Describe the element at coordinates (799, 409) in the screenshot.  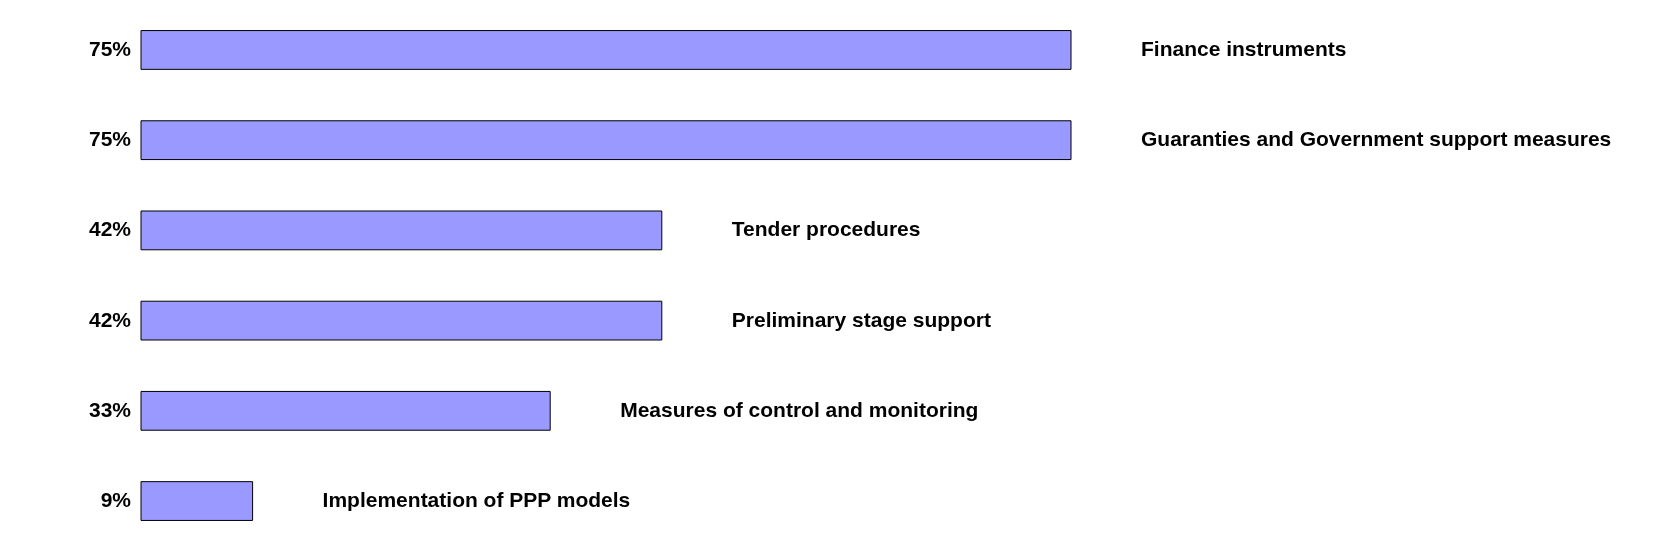
I see `y-tick-label: Measures of control and monitoring` at that location.